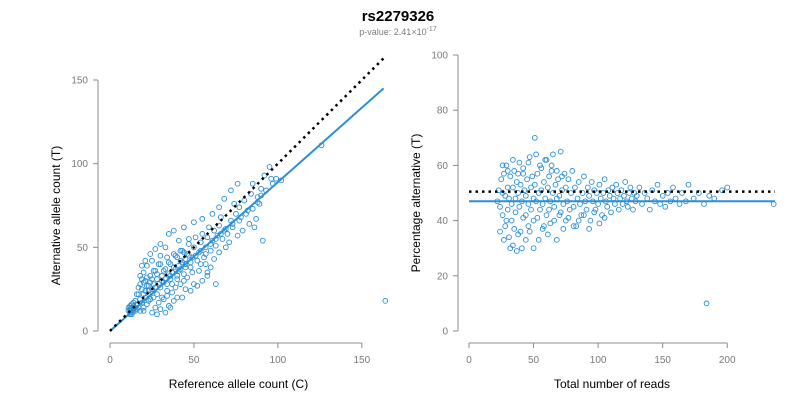 This screenshot has width=800, height=400. I want to click on pvalue-exponent: -17, so click(432, 29).